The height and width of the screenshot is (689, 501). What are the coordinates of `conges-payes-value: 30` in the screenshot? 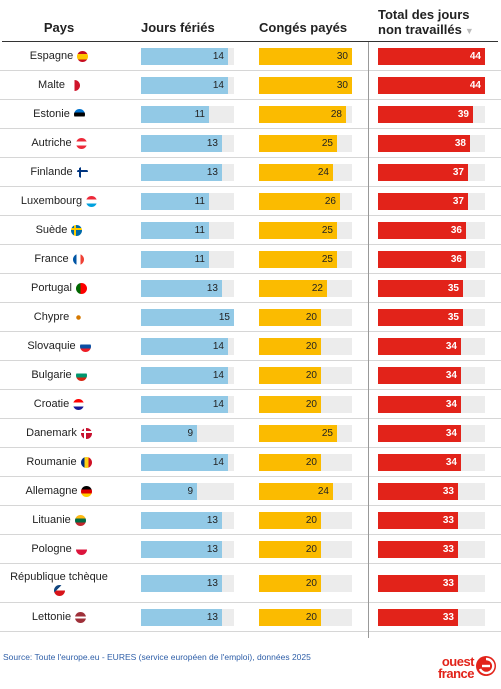 It's located at (342, 85).